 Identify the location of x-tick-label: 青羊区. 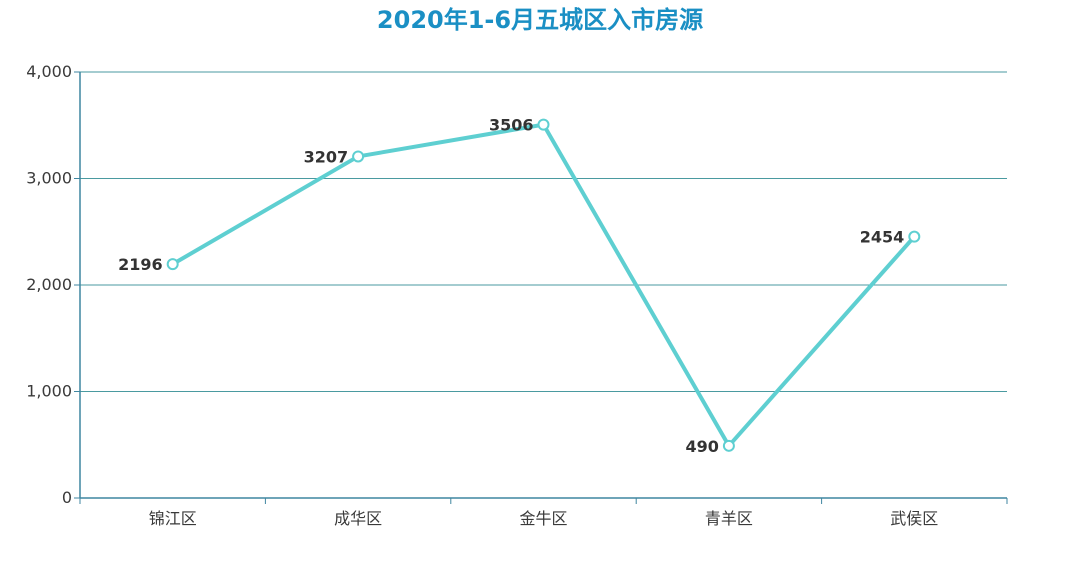
(729, 518).